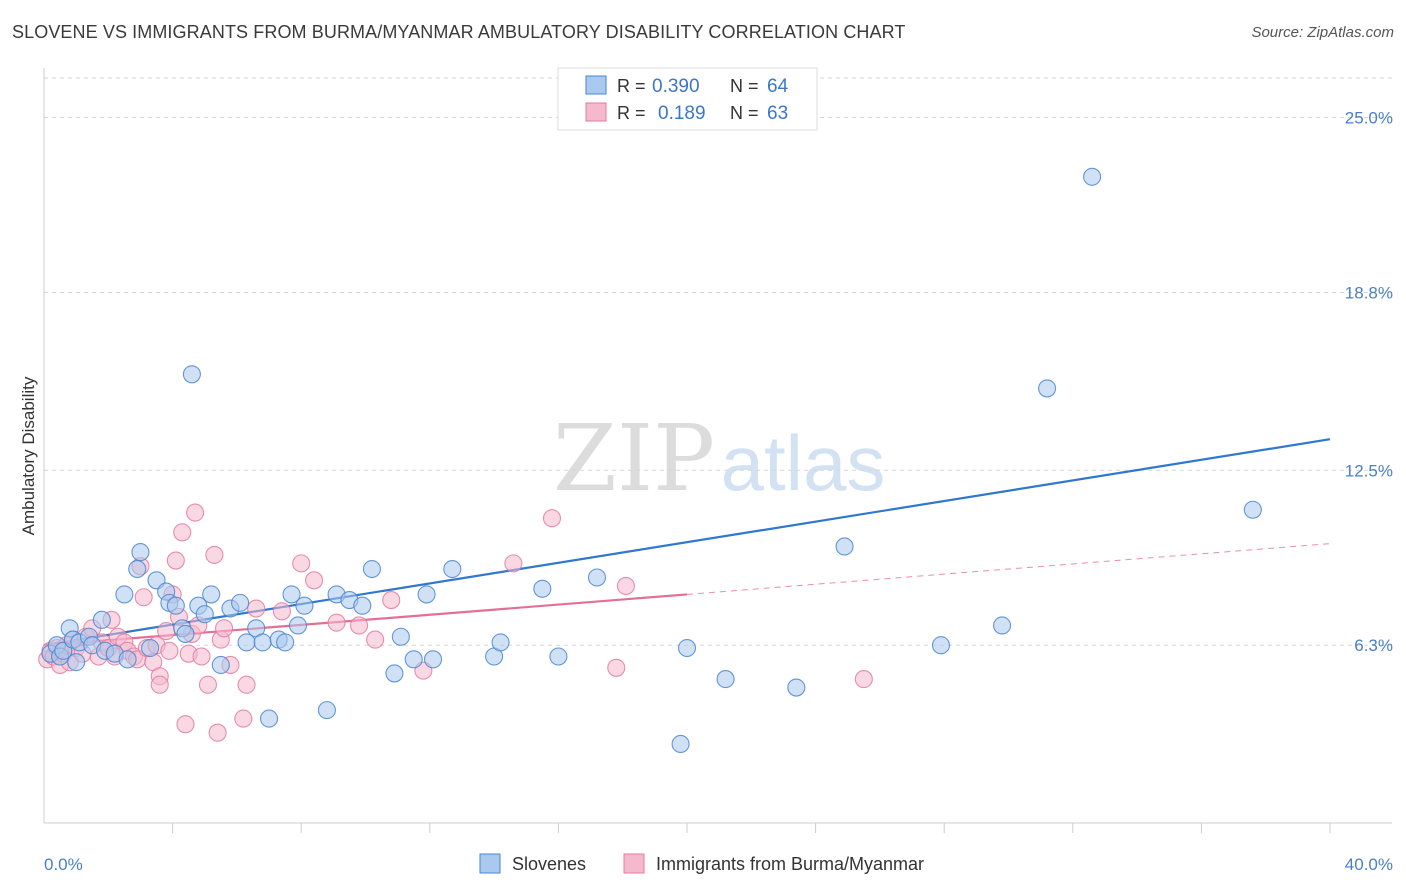 The width and height of the screenshot is (1406, 892). I want to click on legend-r-value-1: 0.390, so click(676, 86).